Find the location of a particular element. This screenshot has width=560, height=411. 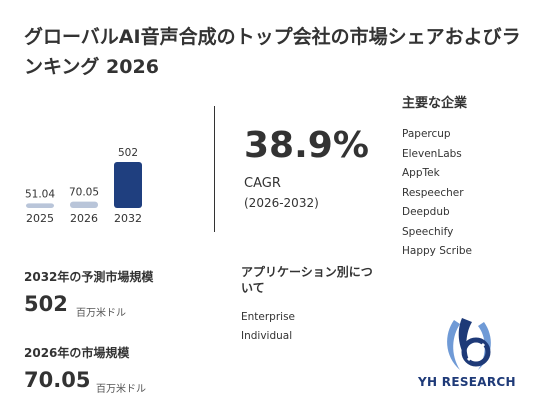

cagr-label: CAGR is located at coordinates (262, 183).